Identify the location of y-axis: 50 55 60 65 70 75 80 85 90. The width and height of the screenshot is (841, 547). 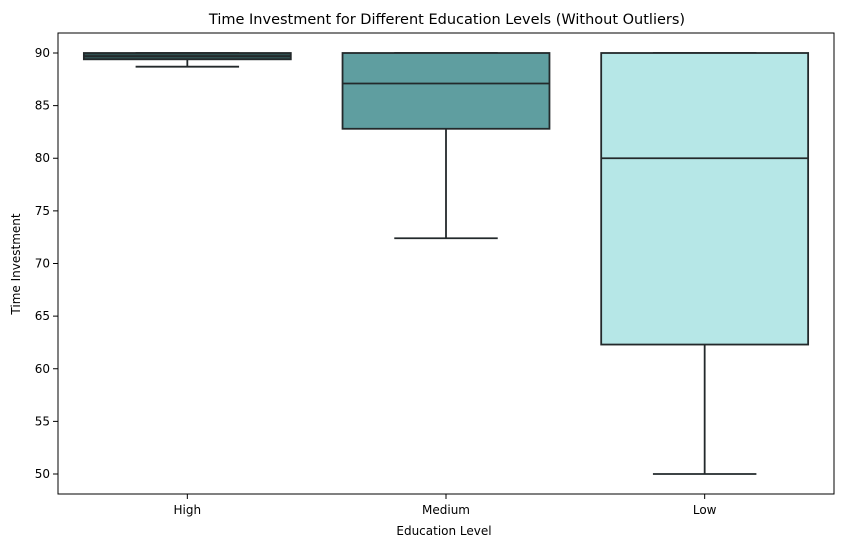
(46, 263).